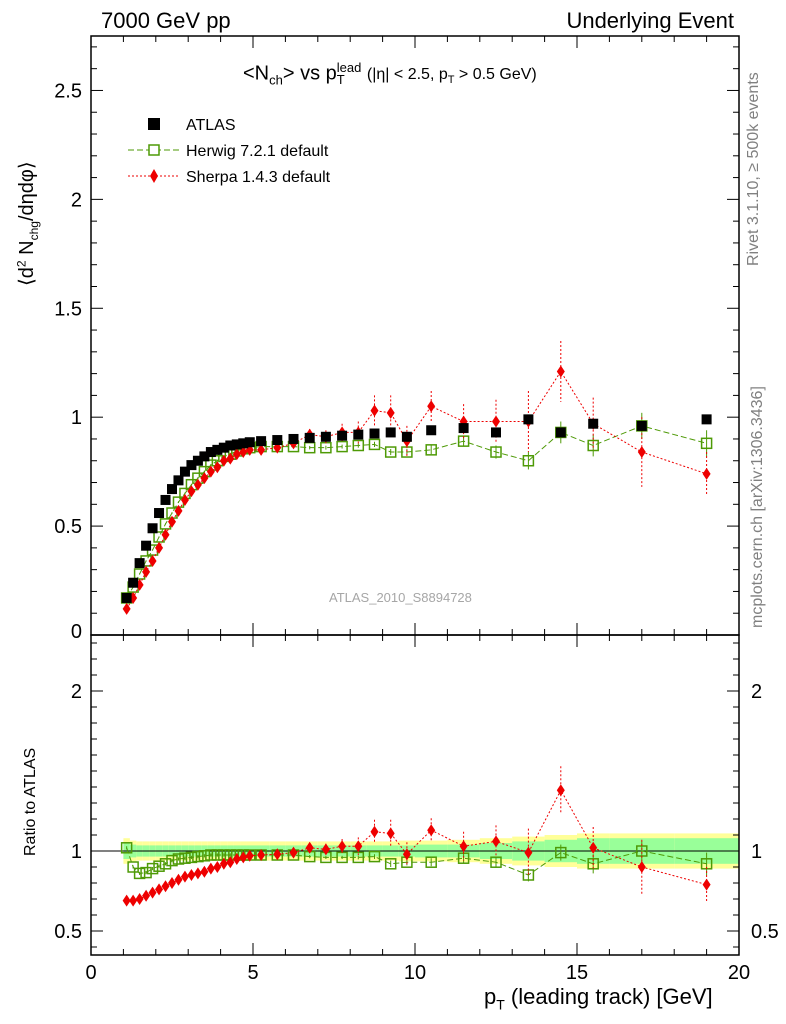 The image size is (786, 1024). What do you see at coordinates (154, 124) in the screenshot?
I see `legend-atlas-marker` at bounding box center [154, 124].